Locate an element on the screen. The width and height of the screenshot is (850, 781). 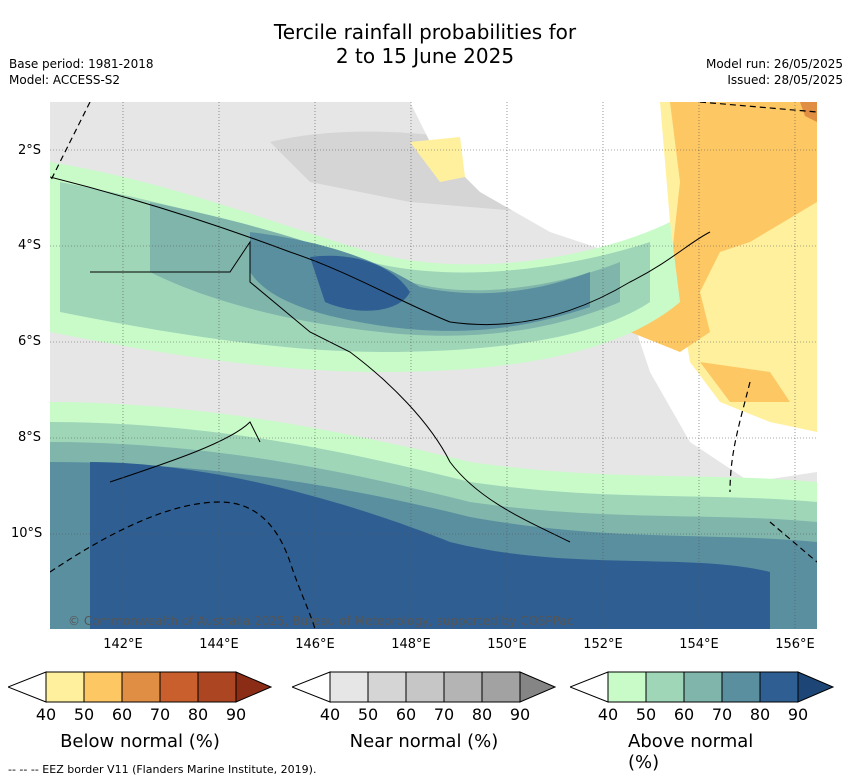
lon-label: 154°E is located at coordinates (699, 644).